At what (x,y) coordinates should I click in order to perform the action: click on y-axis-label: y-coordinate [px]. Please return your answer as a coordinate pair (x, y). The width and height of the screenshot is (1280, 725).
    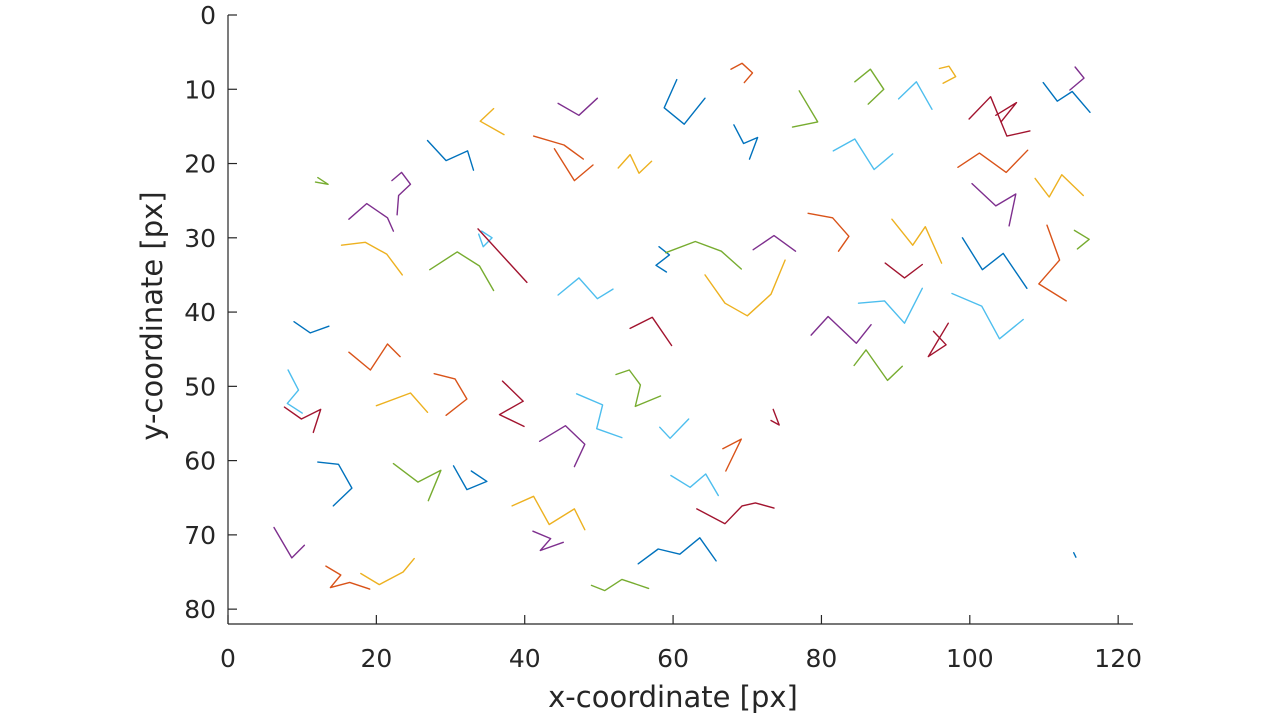
    Looking at the image, I should click on (152, 315).